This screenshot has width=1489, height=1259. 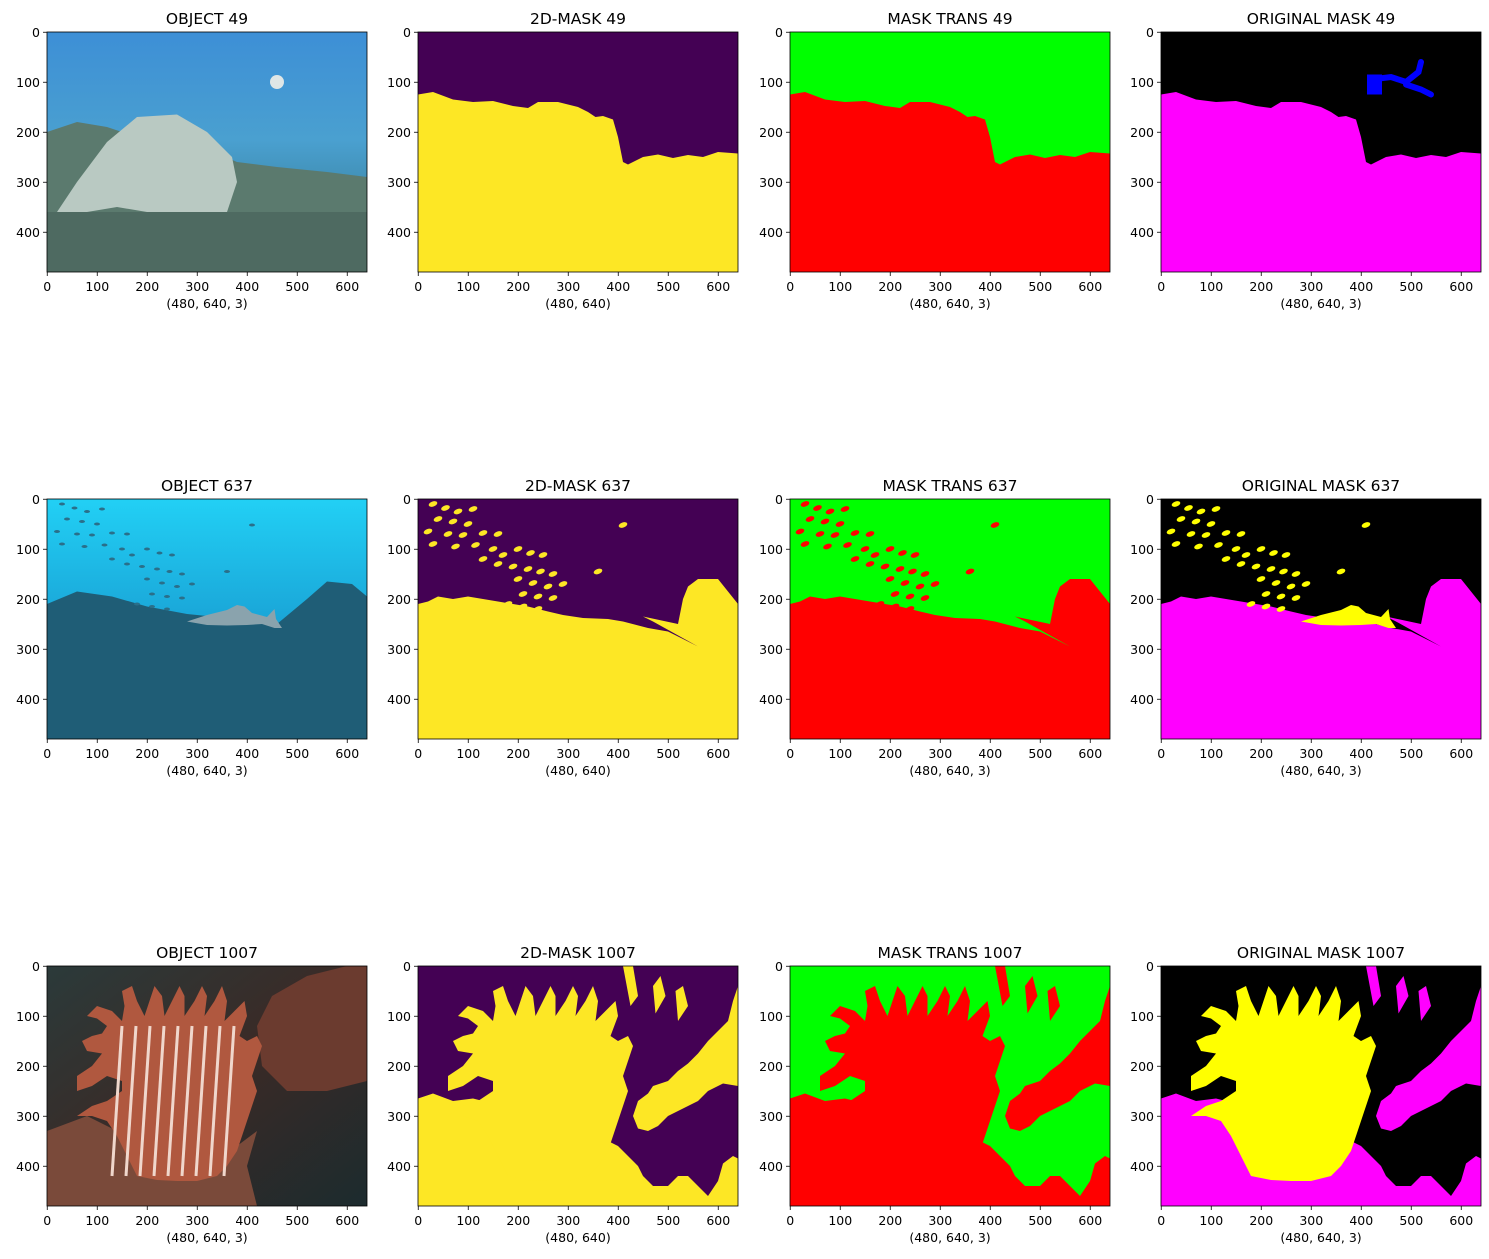 What do you see at coordinates (578, 953) in the screenshot?
I see `panel-title: 2D-MASK 1007` at bounding box center [578, 953].